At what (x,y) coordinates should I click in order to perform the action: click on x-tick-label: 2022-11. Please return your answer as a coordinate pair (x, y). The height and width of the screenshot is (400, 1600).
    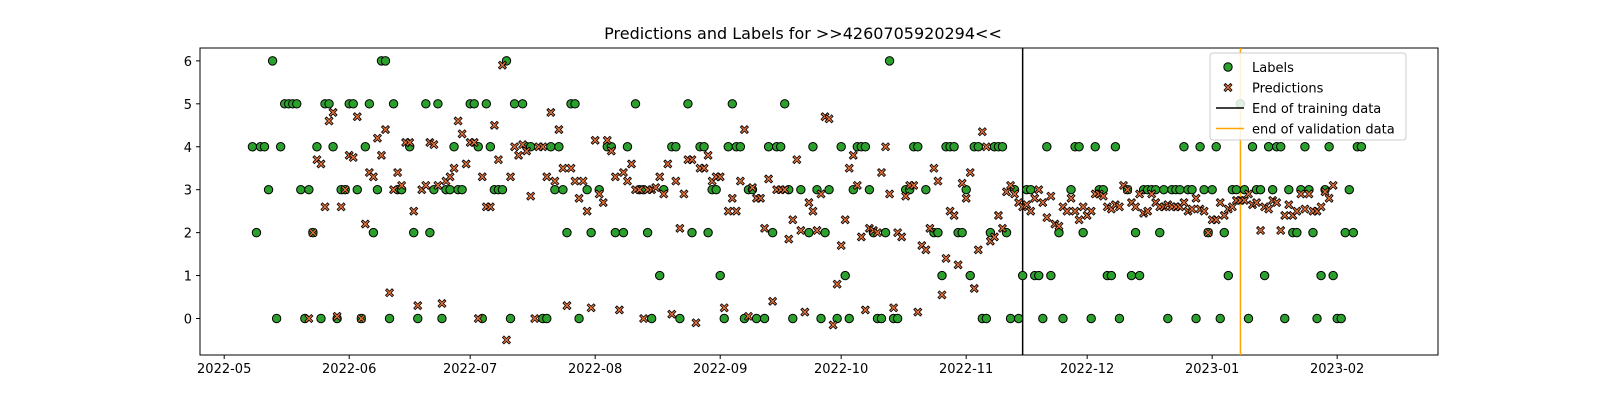
    Looking at the image, I should click on (966, 369).